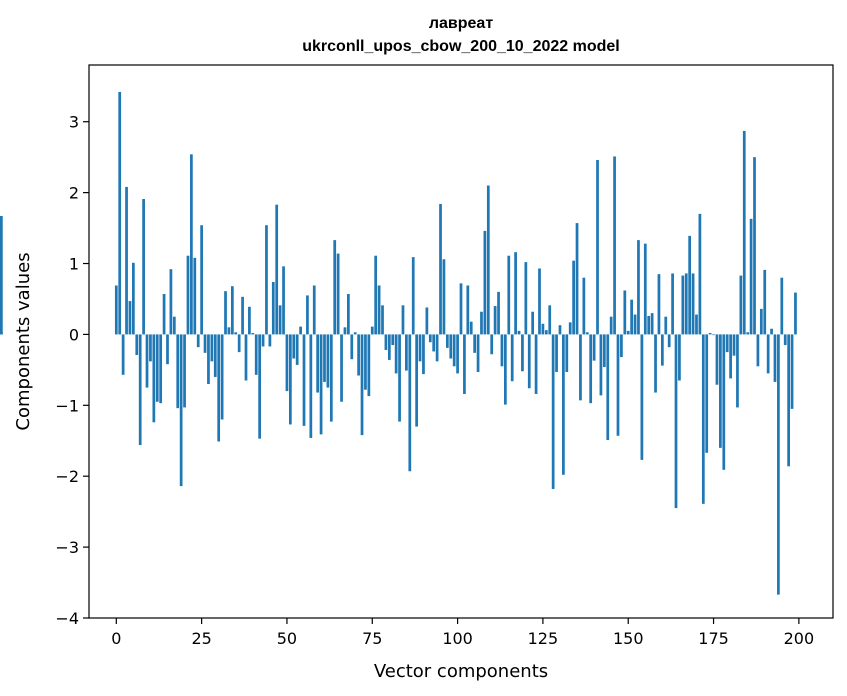  I want to click on bar-undefined, so click(1, 275).